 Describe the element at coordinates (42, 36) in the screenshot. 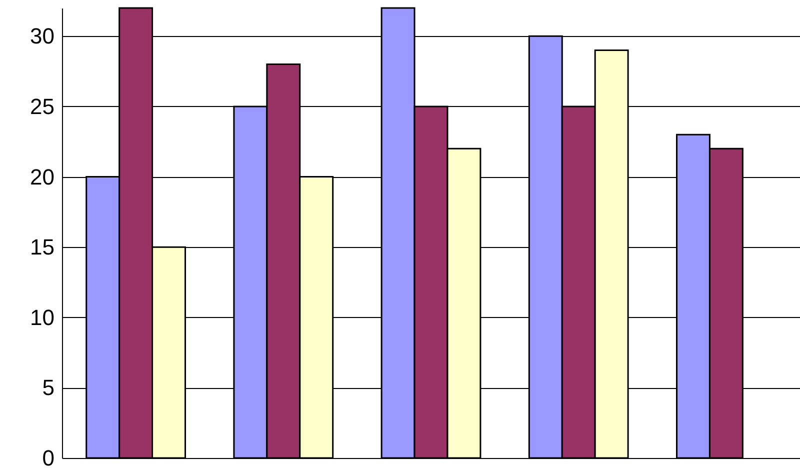

I see `y-tick-label: 30` at that location.